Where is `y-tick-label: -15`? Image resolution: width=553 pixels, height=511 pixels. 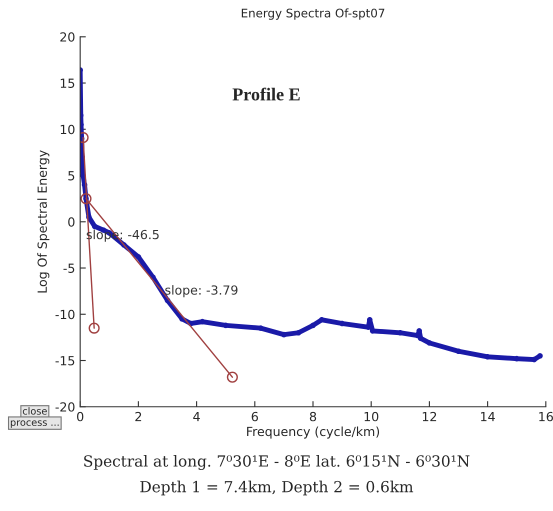
y-tick-label: -15 is located at coordinates (65, 361).